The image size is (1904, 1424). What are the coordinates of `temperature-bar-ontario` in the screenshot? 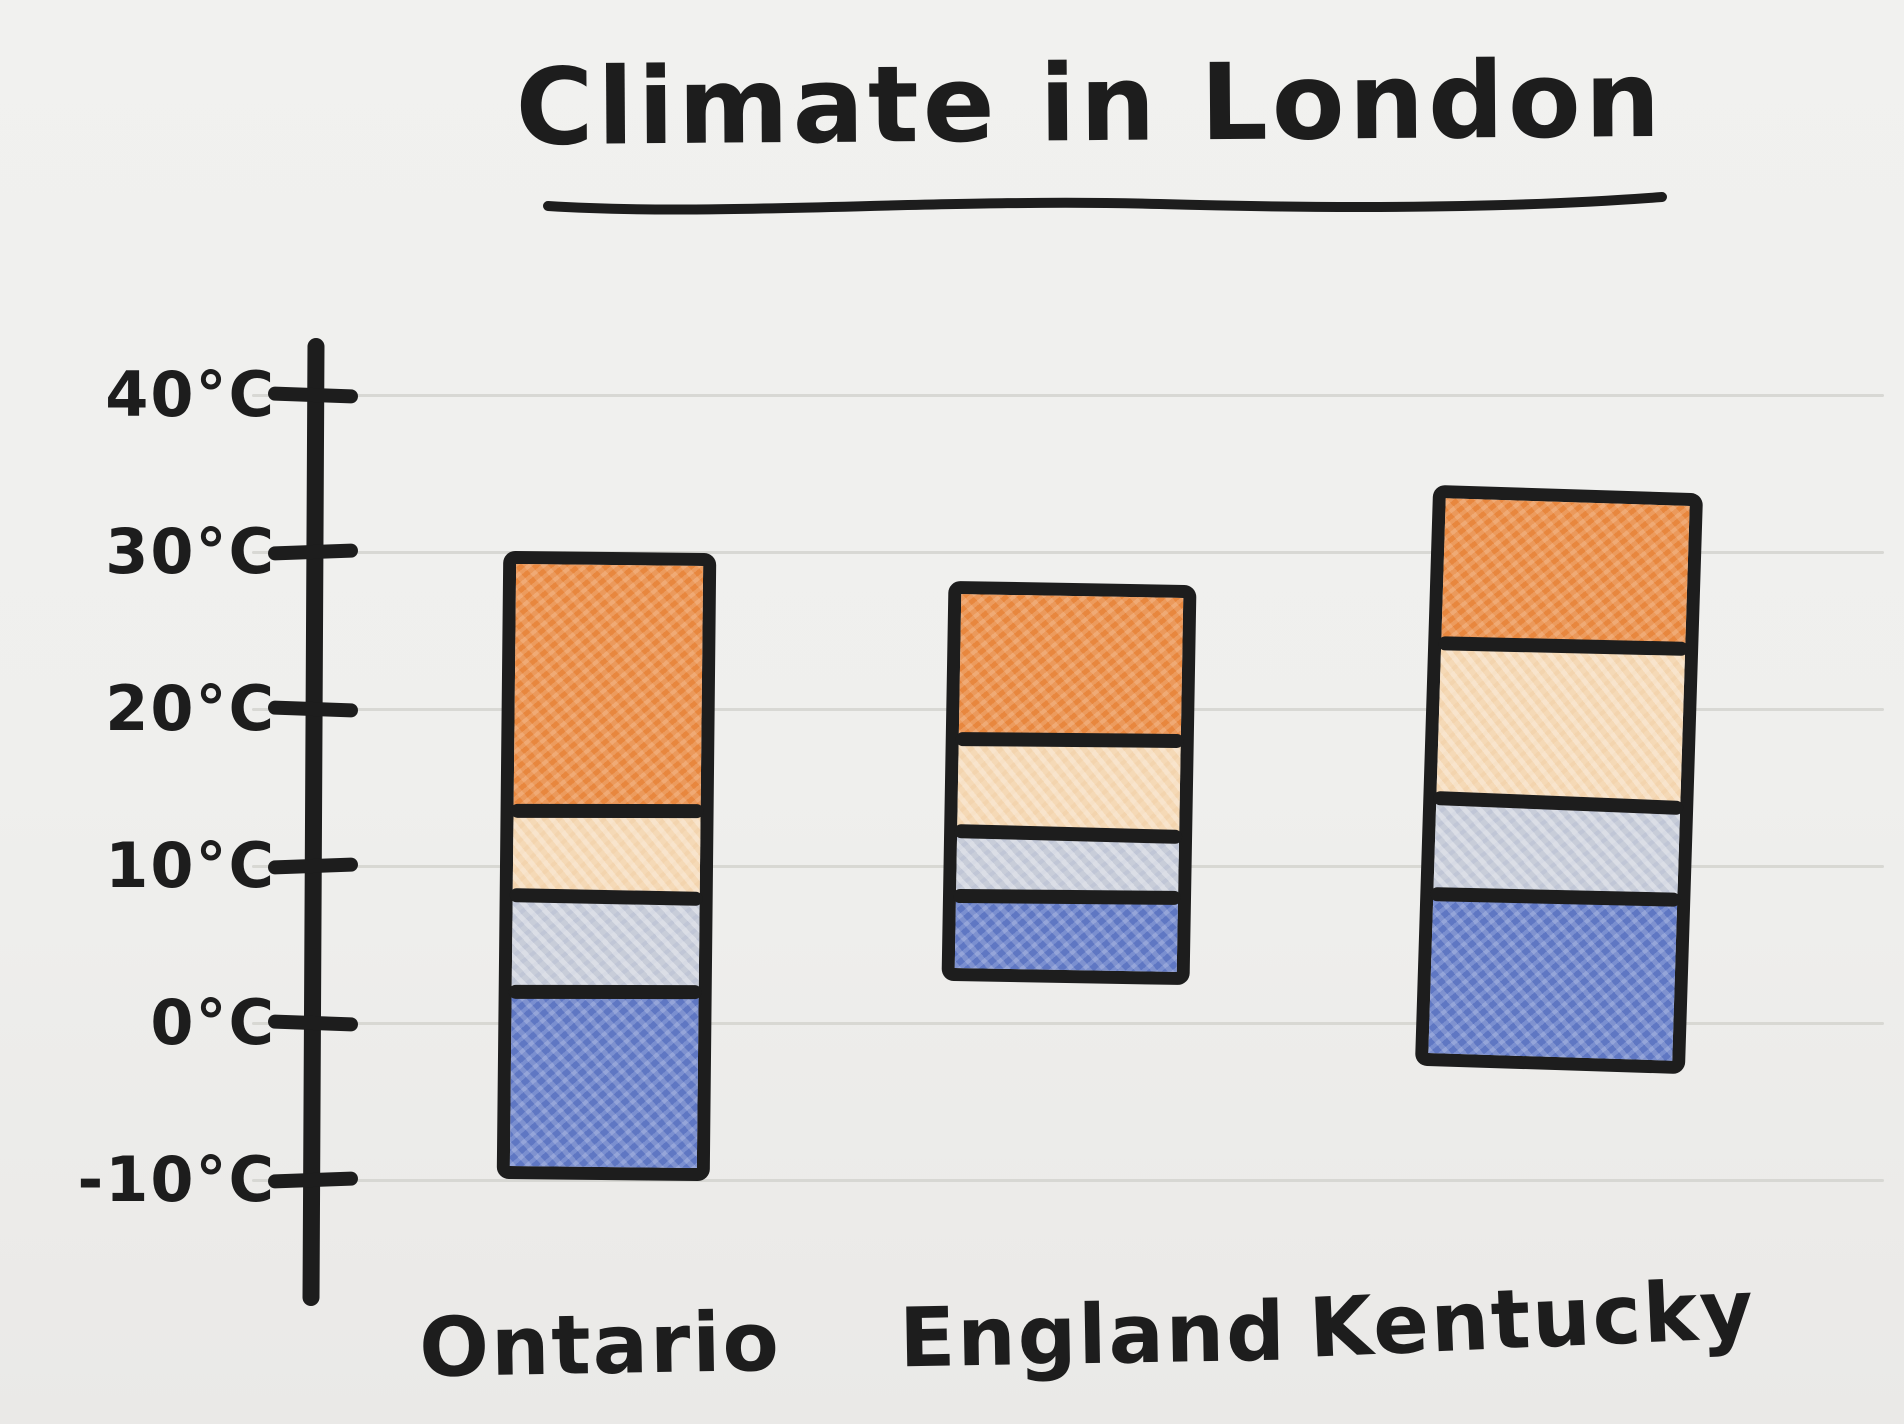 It's located at (606, 866).